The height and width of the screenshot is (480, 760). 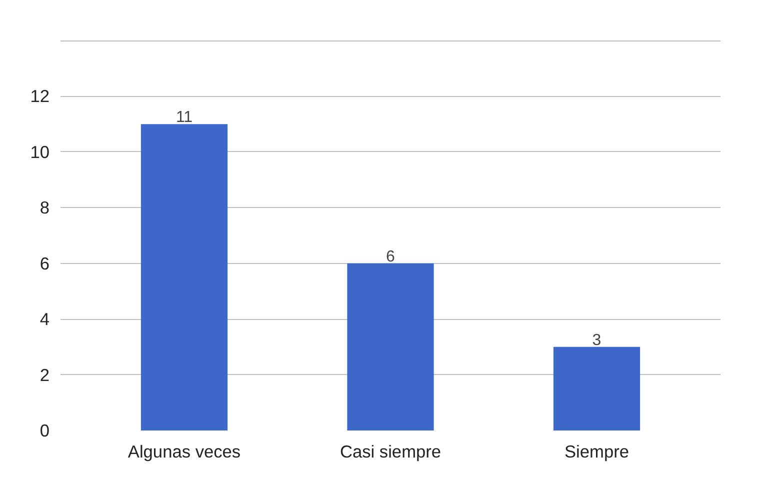 I want to click on y-tick-label: 0, so click(x=45, y=430).